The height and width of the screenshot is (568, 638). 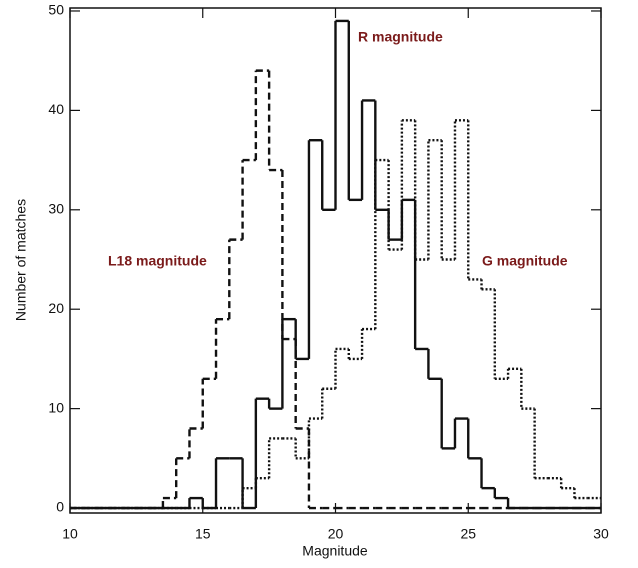 I want to click on y-tick-label: 10, so click(x=56, y=407).